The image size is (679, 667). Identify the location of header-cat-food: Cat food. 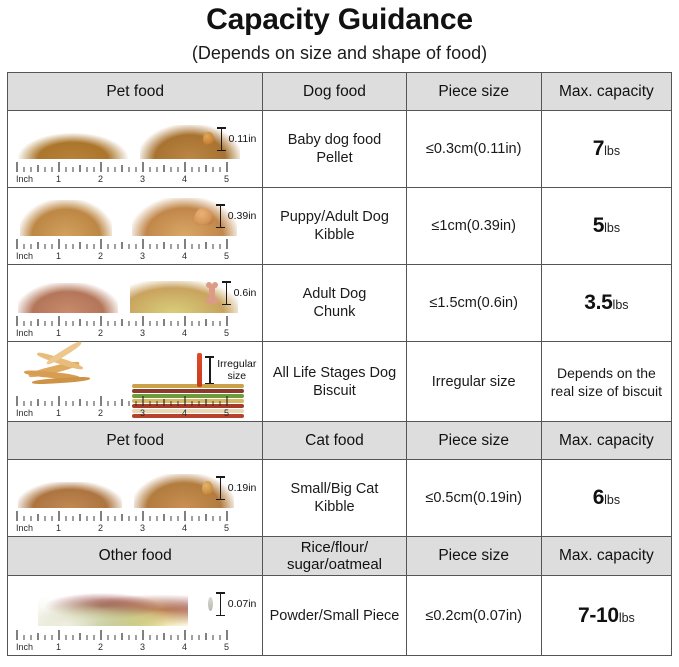
(334, 440).